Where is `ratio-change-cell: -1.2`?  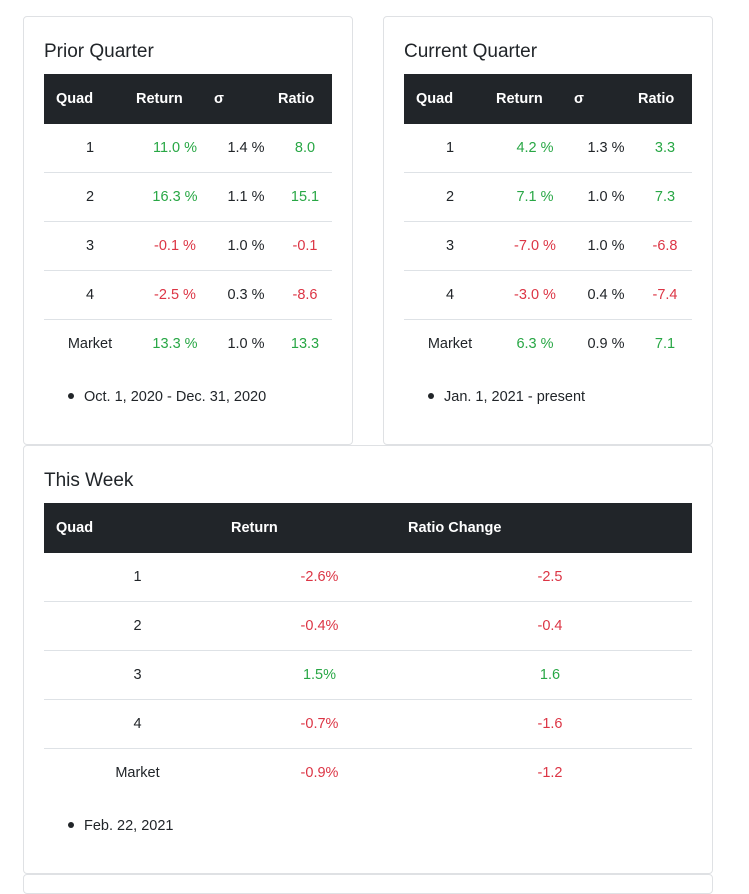
ratio-change-cell: -1.2 is located at coordinates (550, 772).